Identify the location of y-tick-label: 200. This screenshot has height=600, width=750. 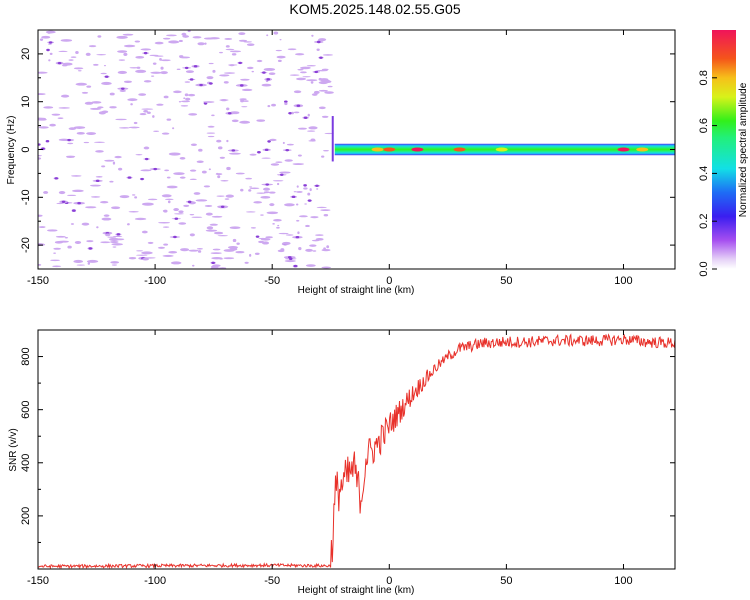
(26, 516).